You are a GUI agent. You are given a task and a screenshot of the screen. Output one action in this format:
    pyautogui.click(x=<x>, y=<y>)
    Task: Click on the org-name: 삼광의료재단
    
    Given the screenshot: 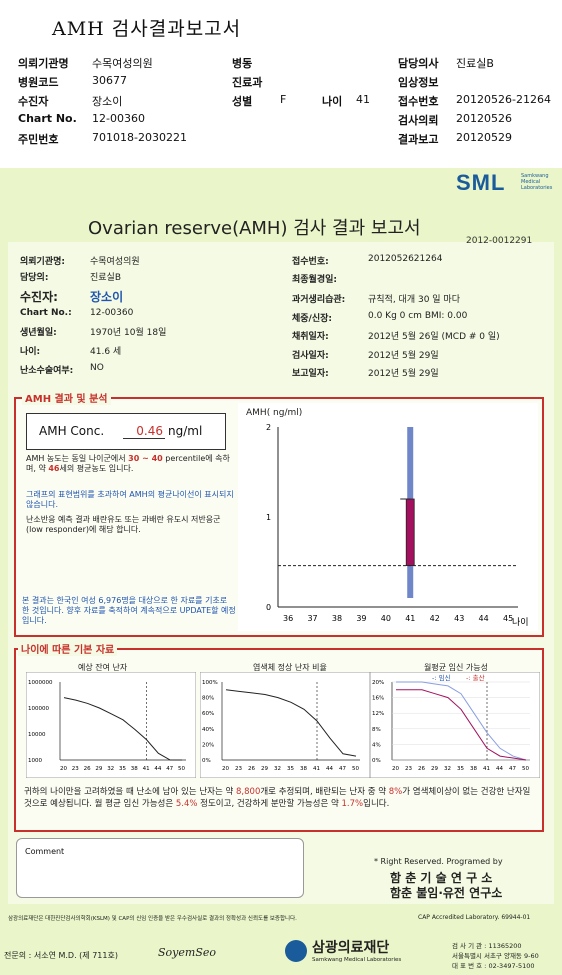 What is the action you would take?
    pyautogui.click(x=351, y=948)
    